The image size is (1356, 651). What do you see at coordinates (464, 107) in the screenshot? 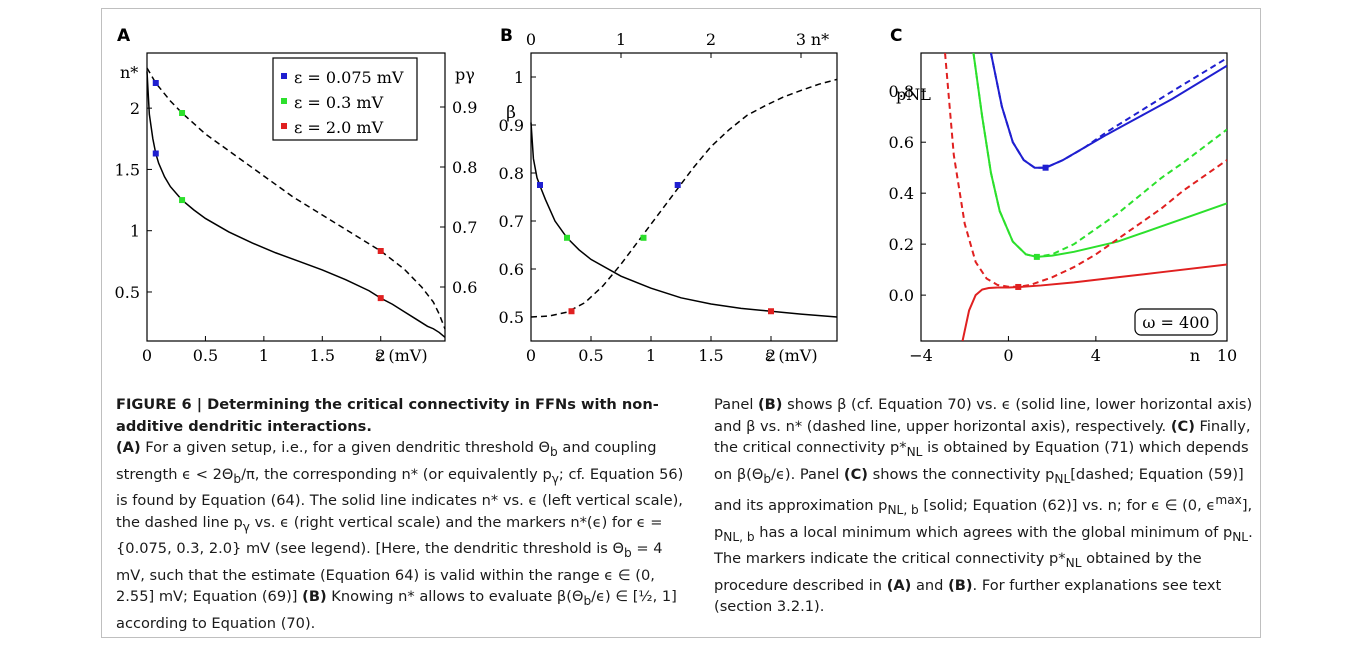
I see `y-tick-label-right: 0.9` at bounding box center [464, 107].